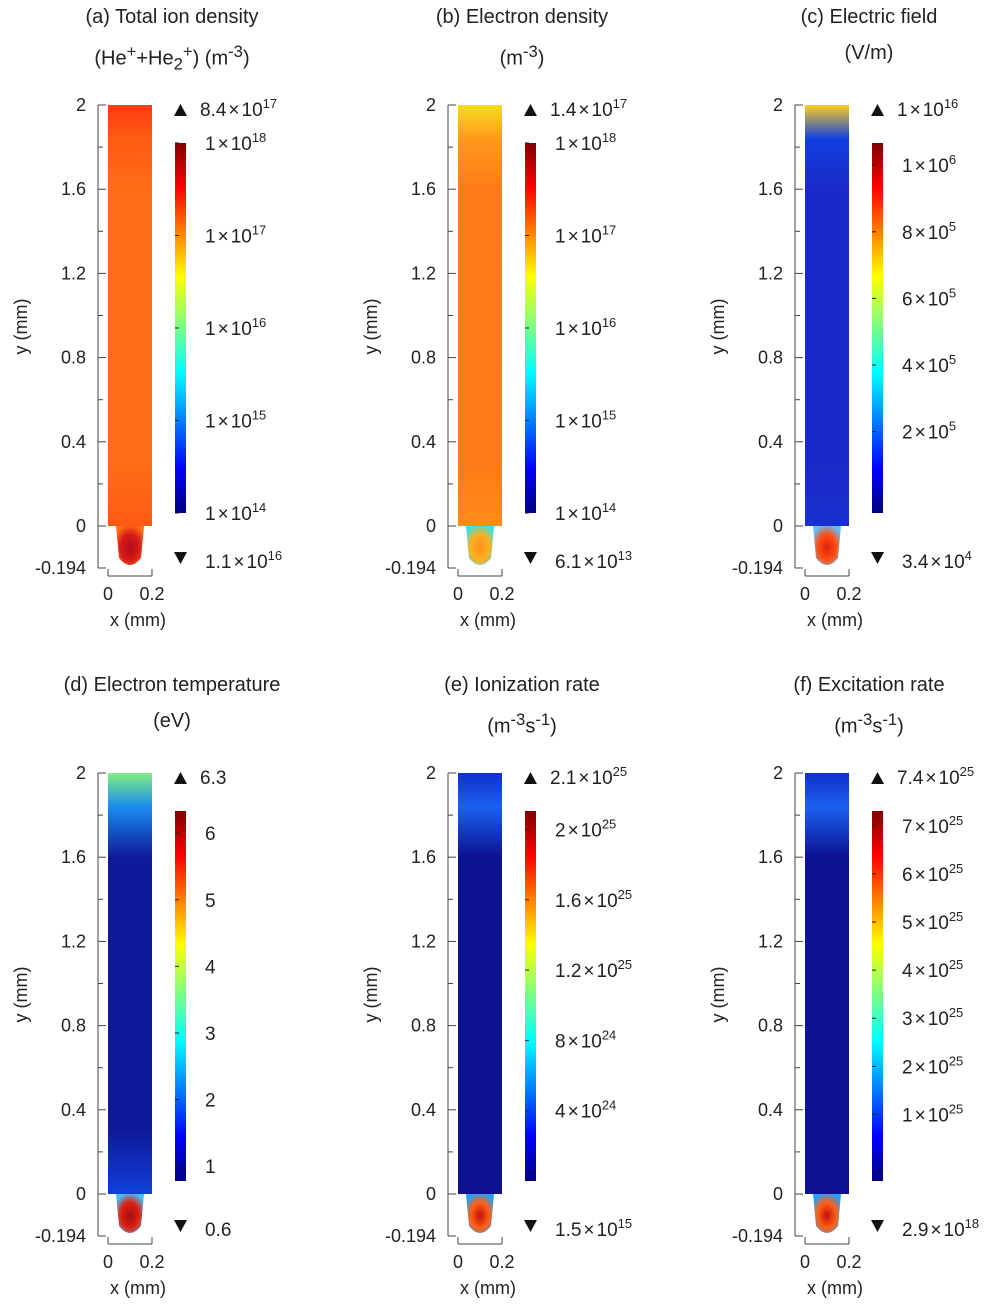  Describe the element at coordinates (940, 1228) in the screenshot. I see `colorbar-min-label: 2.9 × 10¹⁸` at that location.